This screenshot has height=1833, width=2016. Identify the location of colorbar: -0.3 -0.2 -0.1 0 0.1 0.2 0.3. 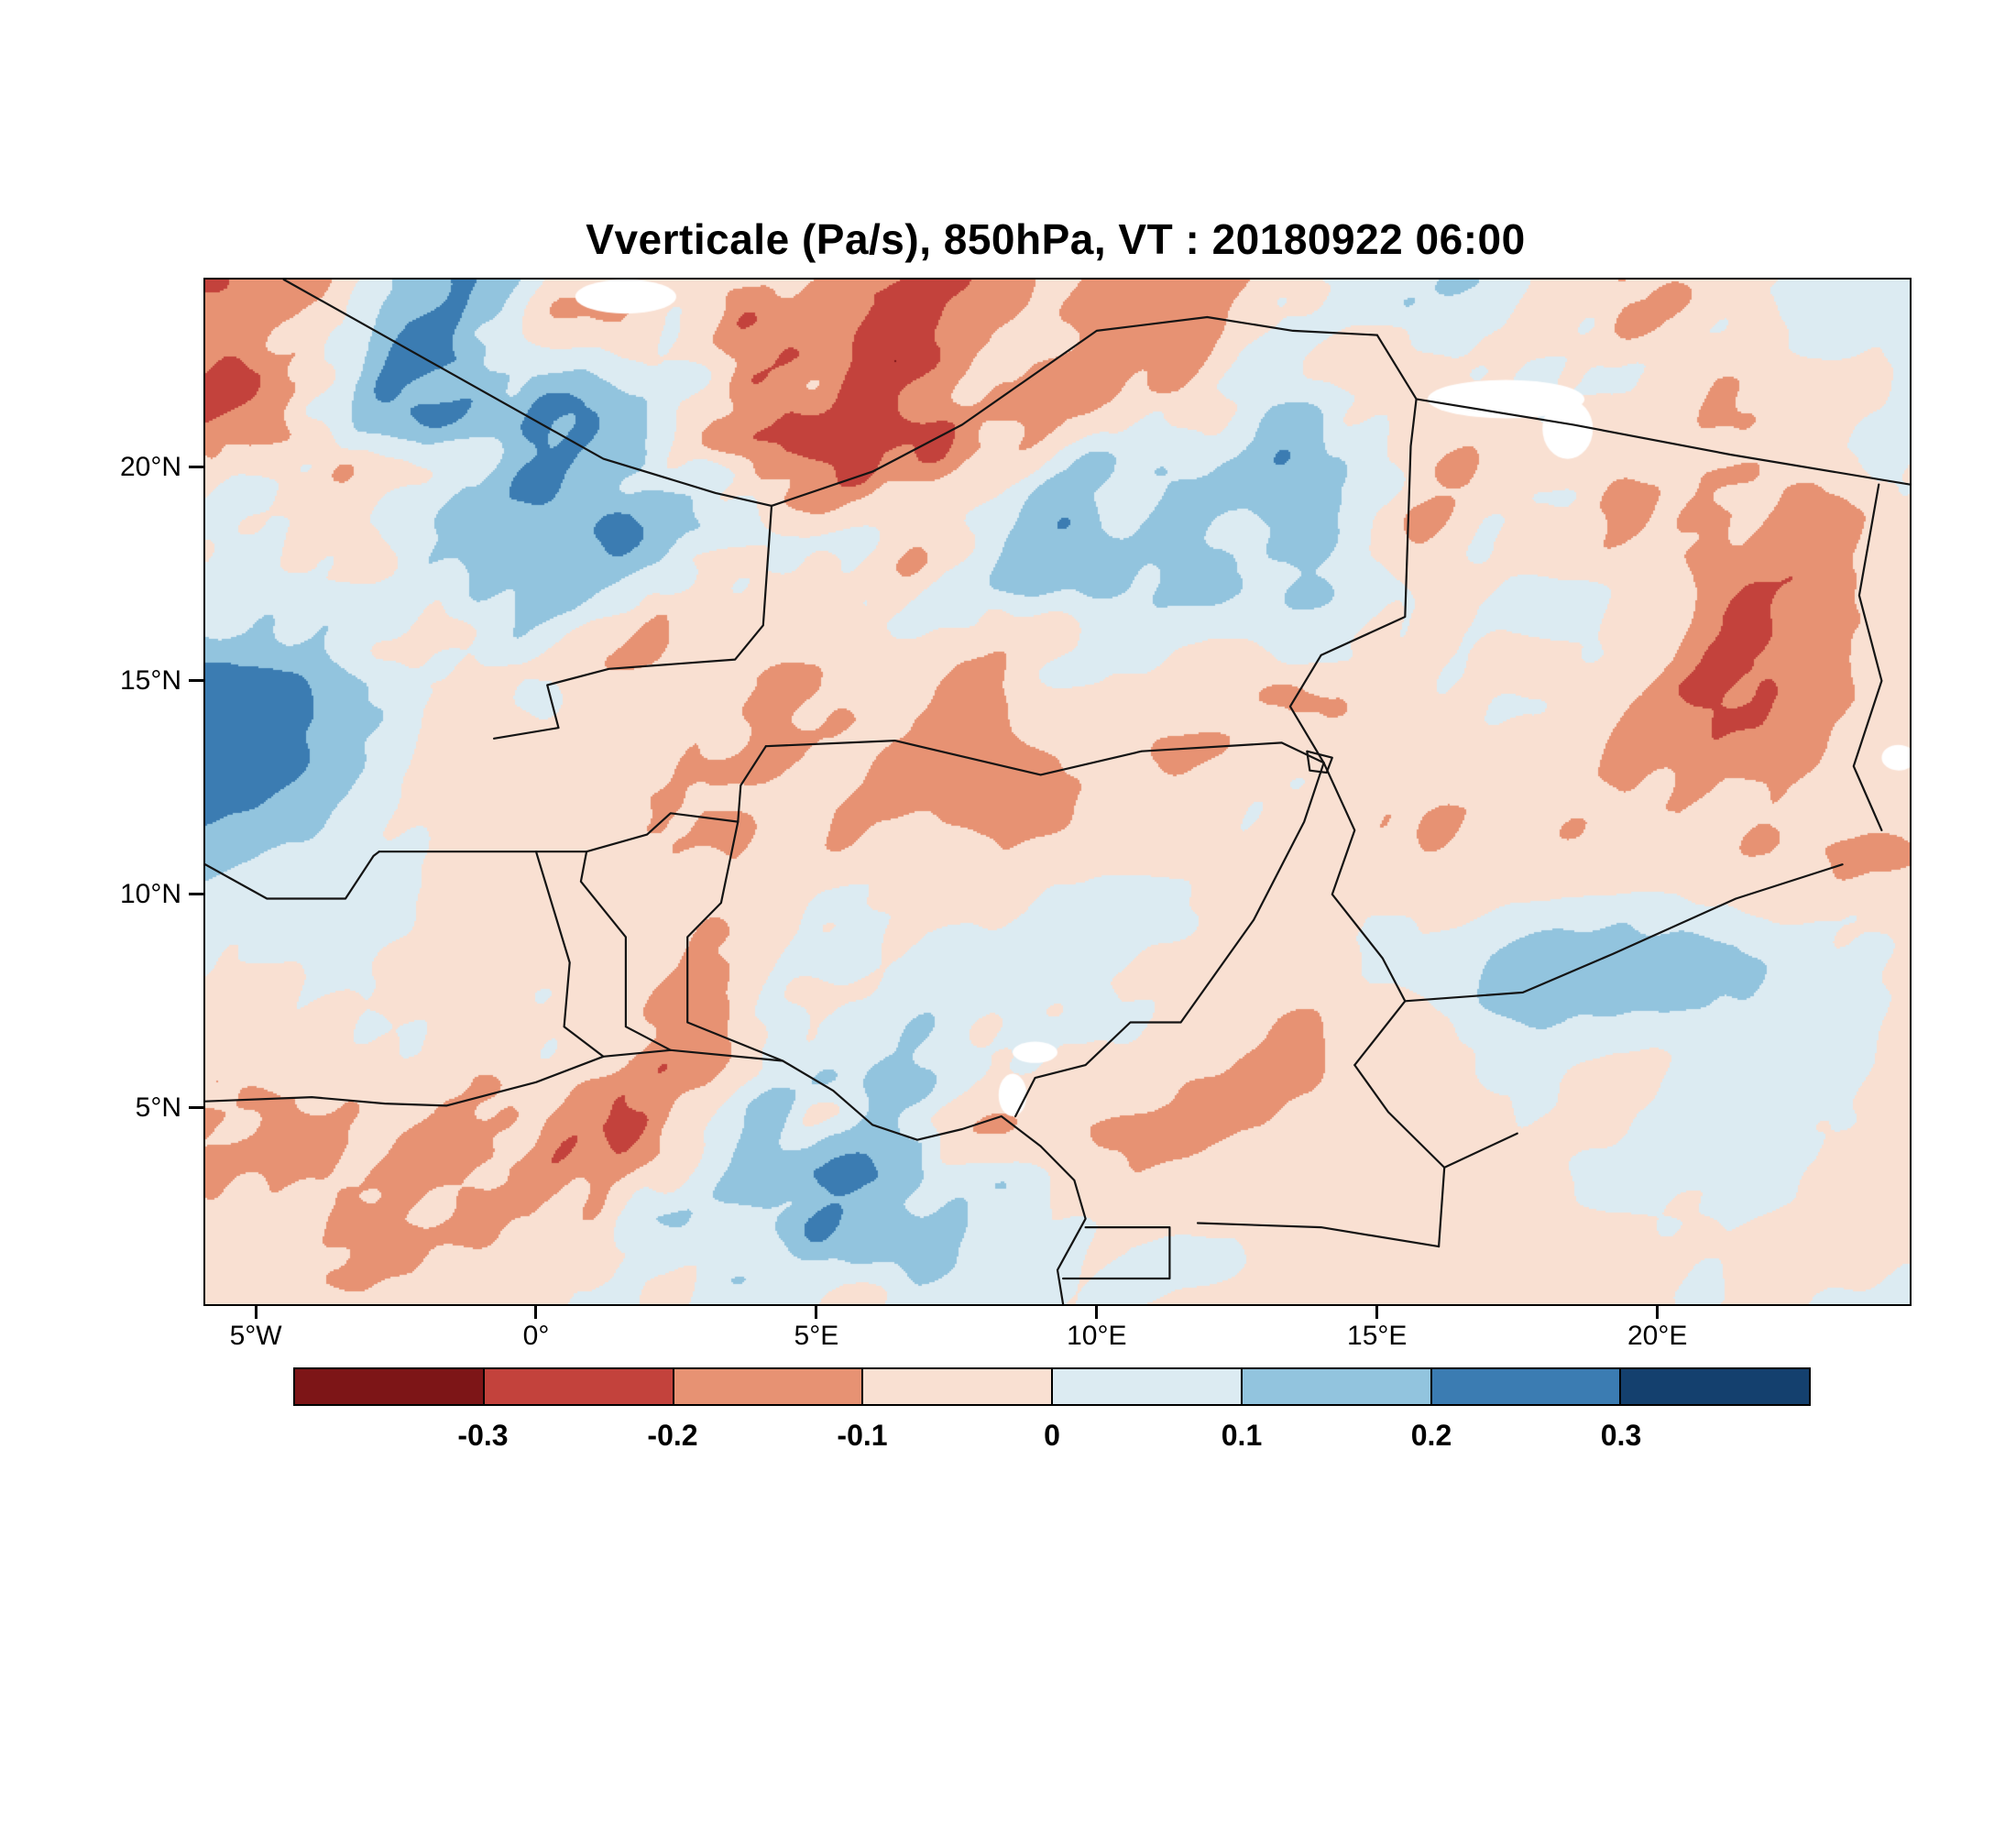
(1052, 1422).